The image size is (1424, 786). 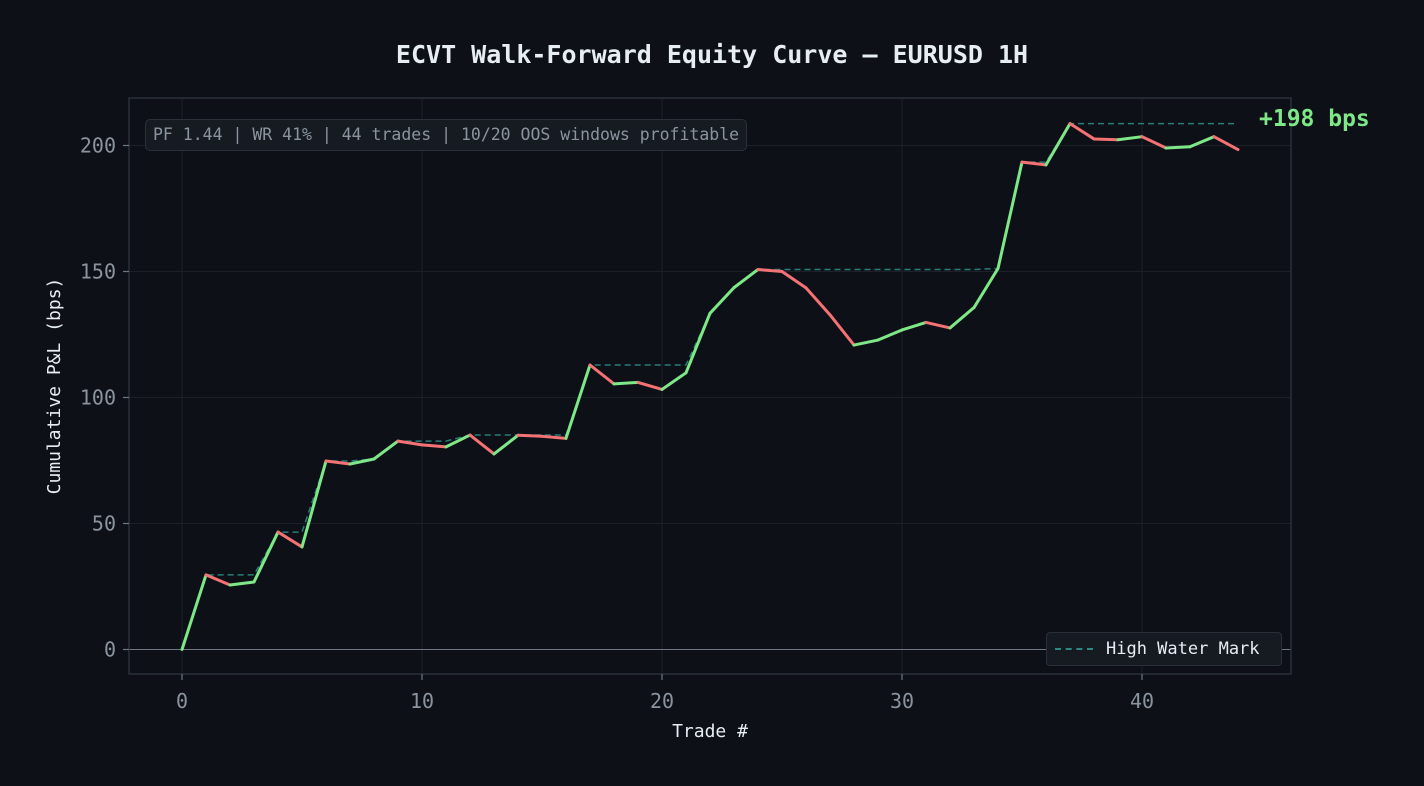 What do you see at coordinates (902, 701) in the screenshot?
I see `x-tick-label: 30` at bounding box center [902, 701].